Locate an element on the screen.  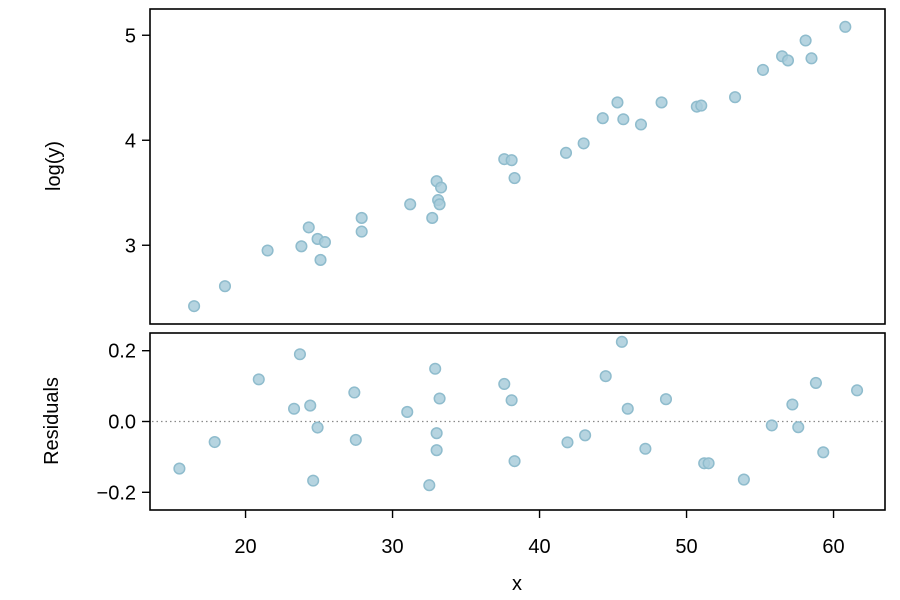
residuals-axis-label: Residuals is located at coordinates (52, 421).